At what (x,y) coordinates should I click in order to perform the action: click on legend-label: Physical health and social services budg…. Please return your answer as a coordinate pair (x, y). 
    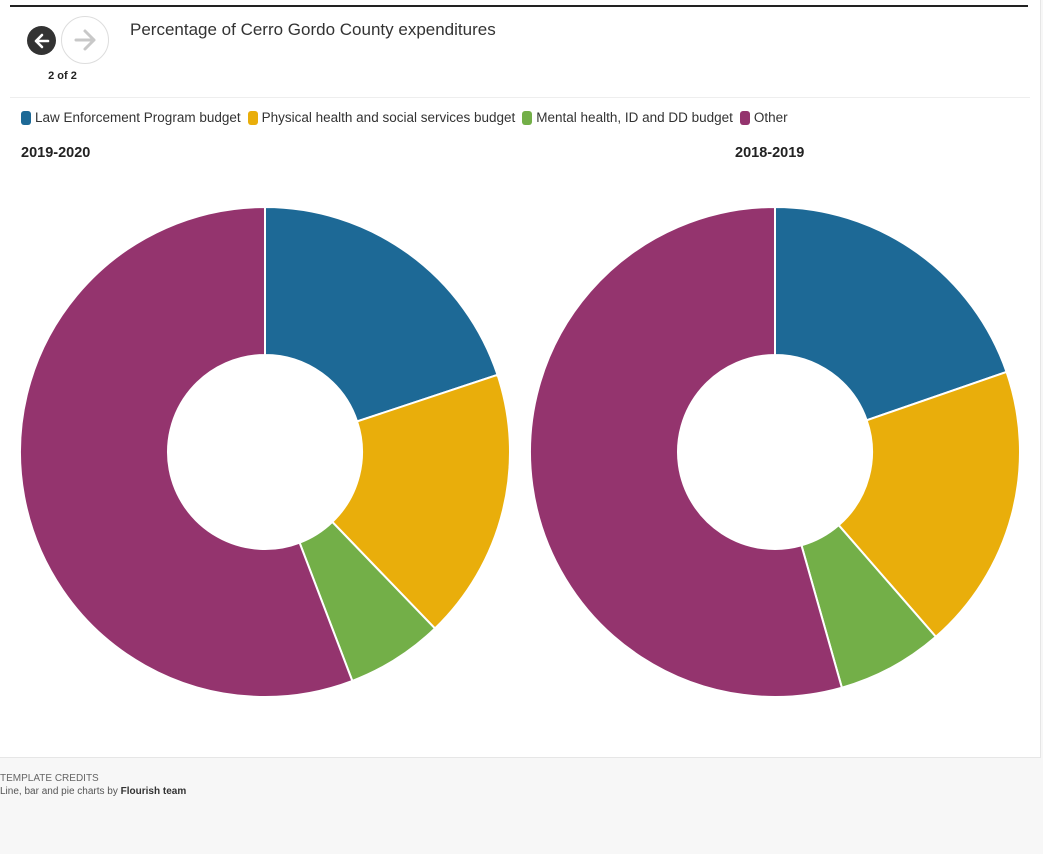
    Looking at the image, I should click on (388, 117).